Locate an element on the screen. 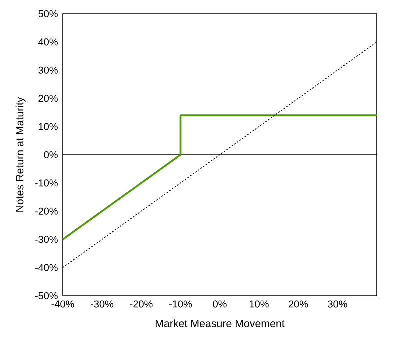  y-axis-title: Notes Return at Maturity is located at coordinates (21, 154).